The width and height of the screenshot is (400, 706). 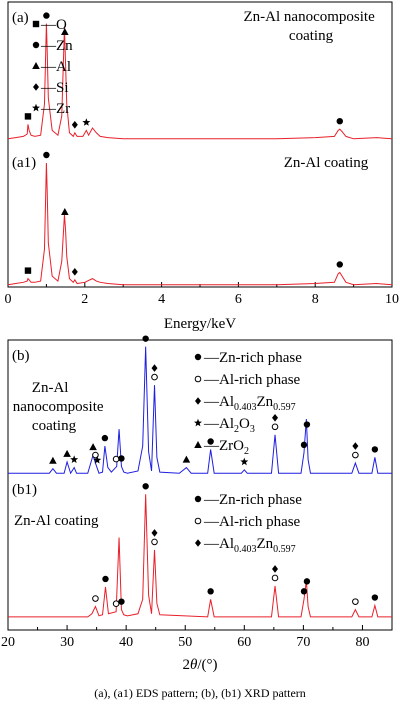 What do you see at coordinates (200, 324) in the screenshot?
I see `eds-x-axis-label: Energy/keV` at bounding box center [200, 324].